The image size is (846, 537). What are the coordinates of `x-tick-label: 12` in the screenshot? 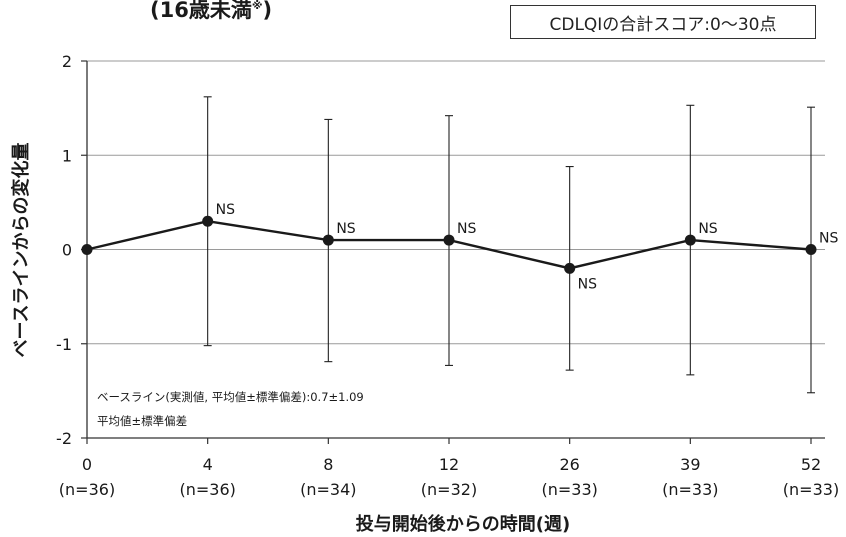 It's located at (449, 464).